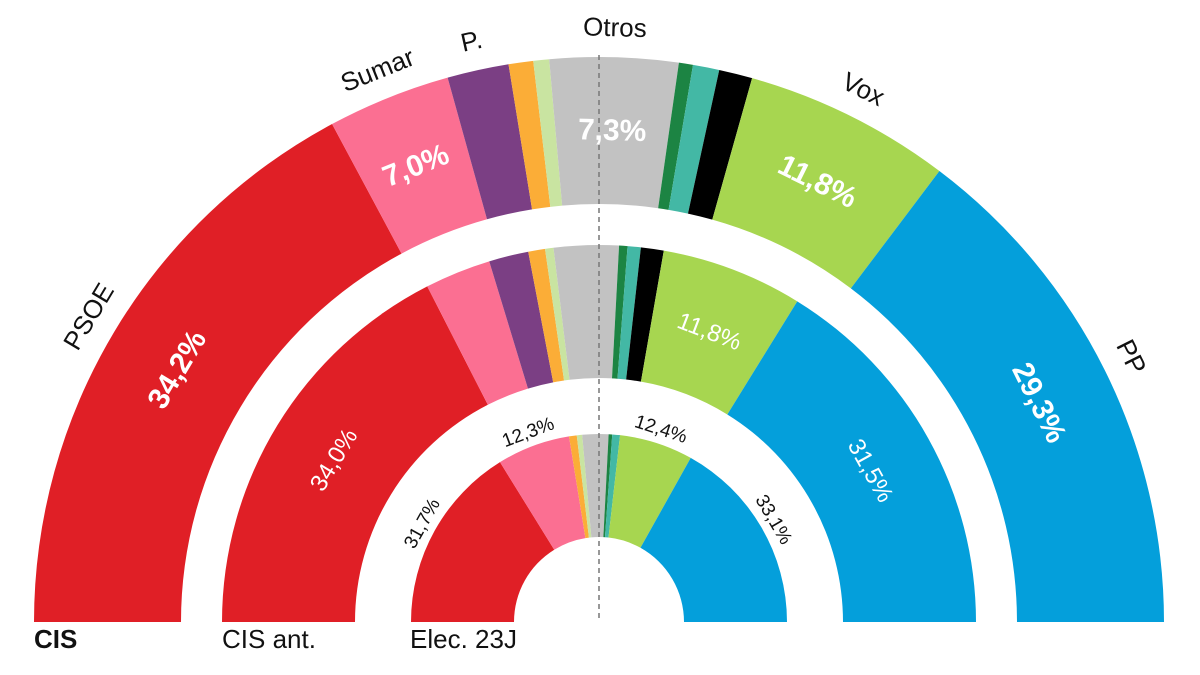  Describe the element at coordinates (851, 461) in the screenshot. I see `arc-cis-ant-pp` at that location.